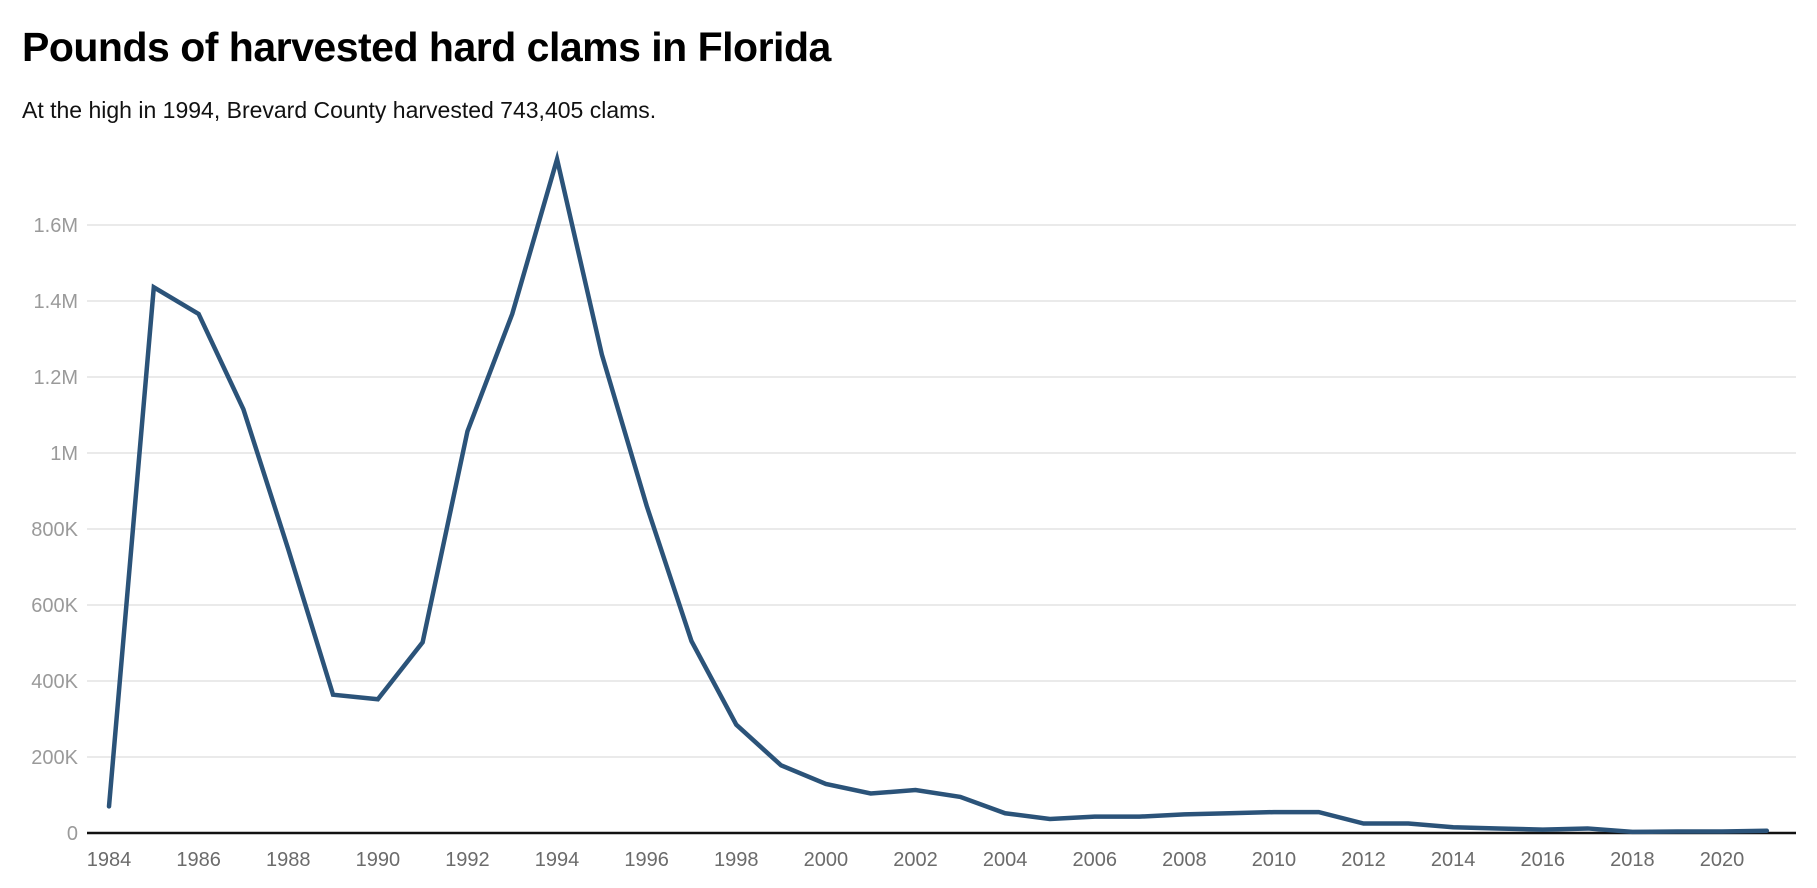  Describe the element at coordinates (54, 682) in the screenshot. I see `y-tick-label: 400K` at that location.